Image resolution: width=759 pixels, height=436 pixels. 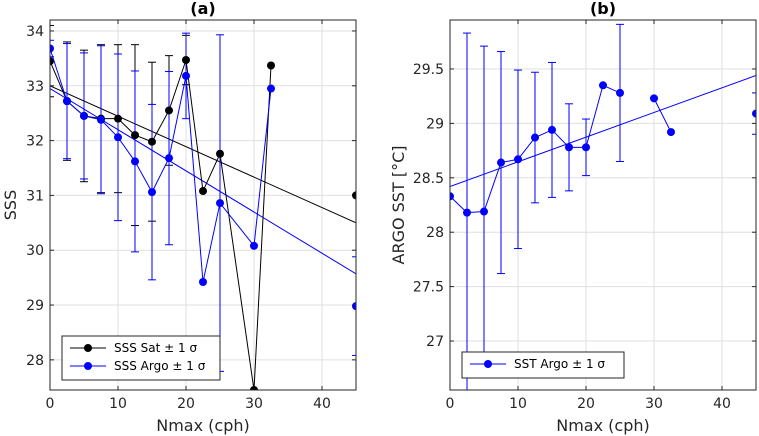 I want to click on y-tick-label: 33, so click(x=35, y=87).